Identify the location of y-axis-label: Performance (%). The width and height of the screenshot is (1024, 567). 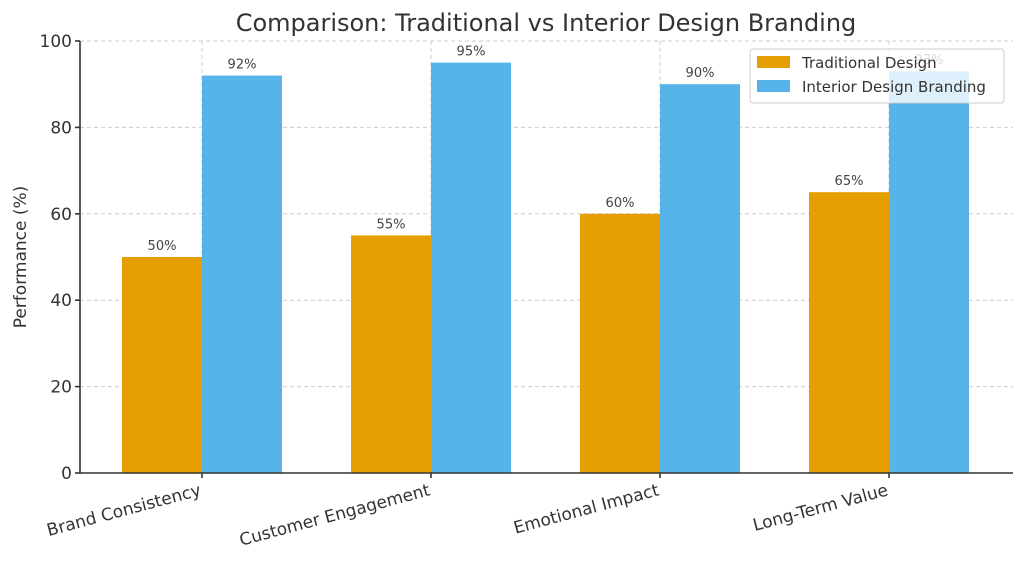
(21, 257).